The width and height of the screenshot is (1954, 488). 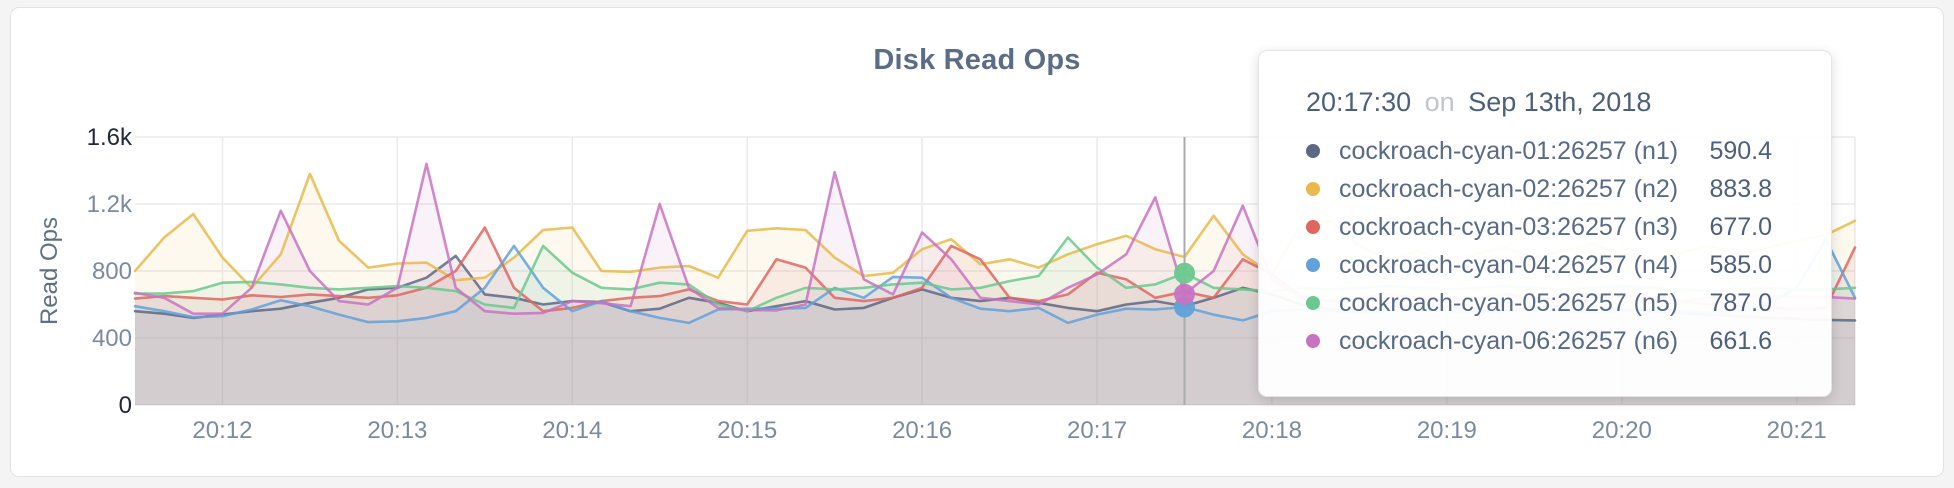 I want to click on x-tick-label: 20:14, so click(x=572, y=430).